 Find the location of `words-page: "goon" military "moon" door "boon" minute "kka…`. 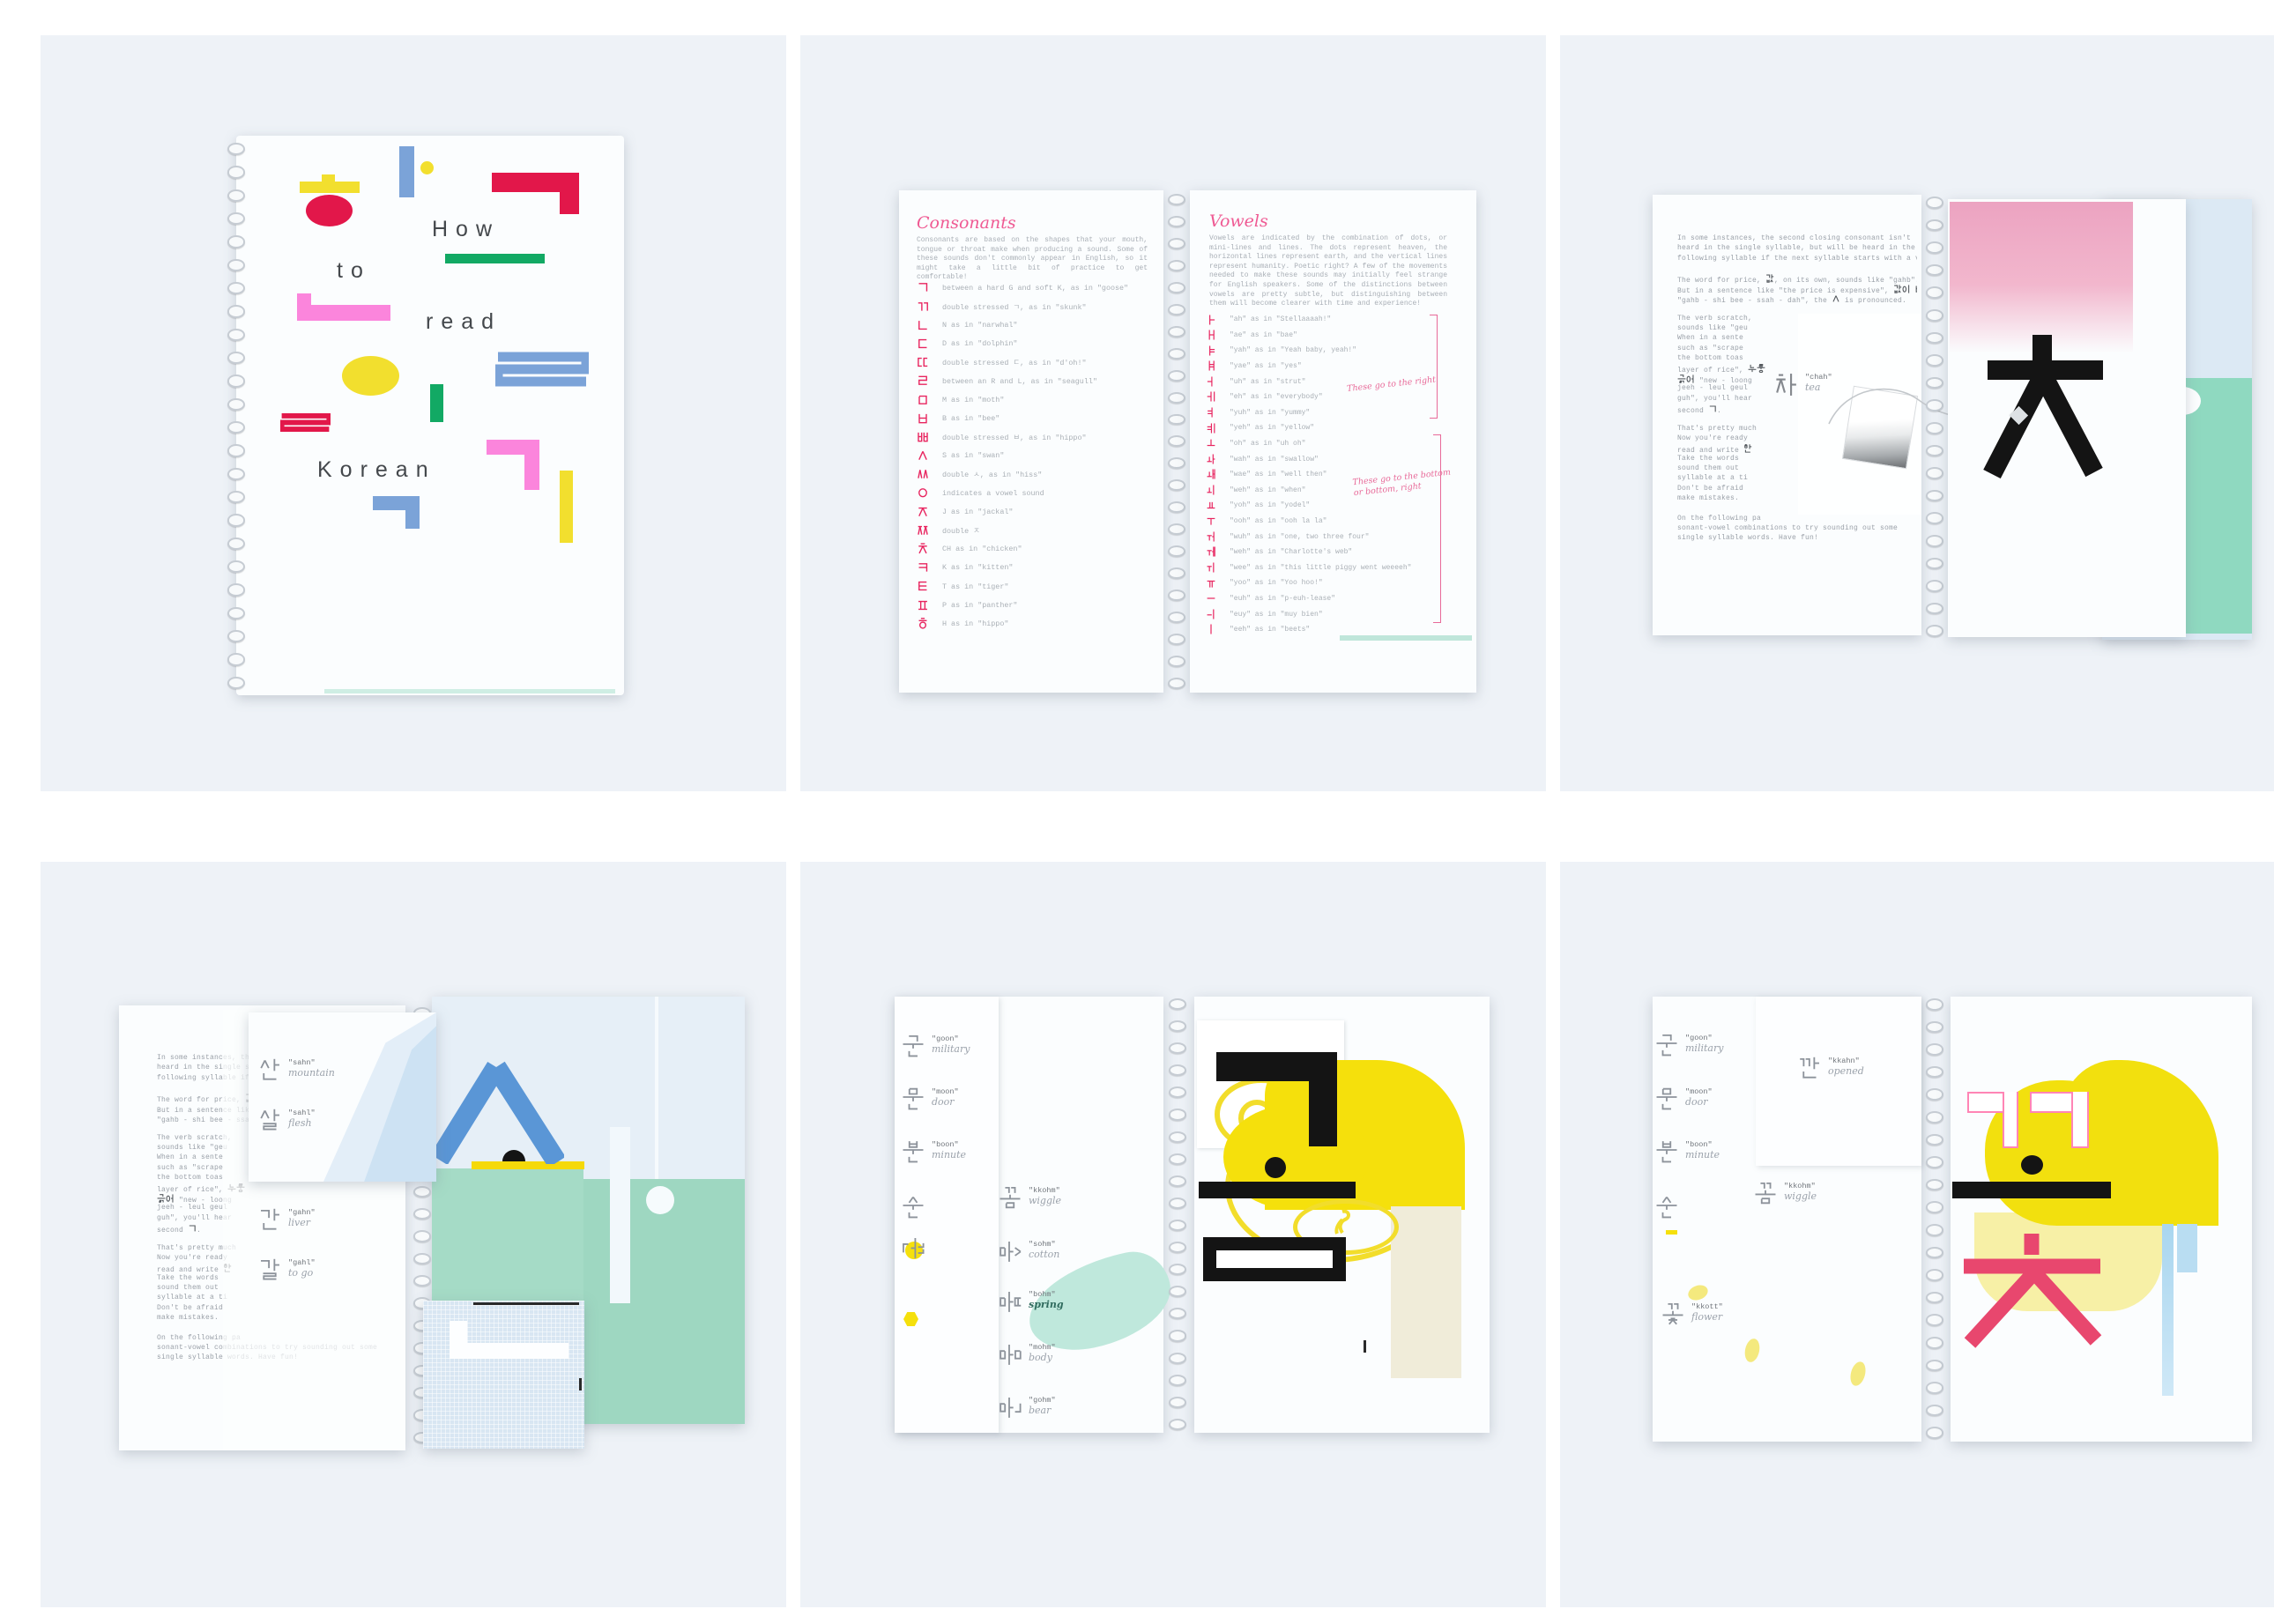

words-page: "goon" military "moon" door "boon" minute "kka… is located at coordinates (1787, 1219).